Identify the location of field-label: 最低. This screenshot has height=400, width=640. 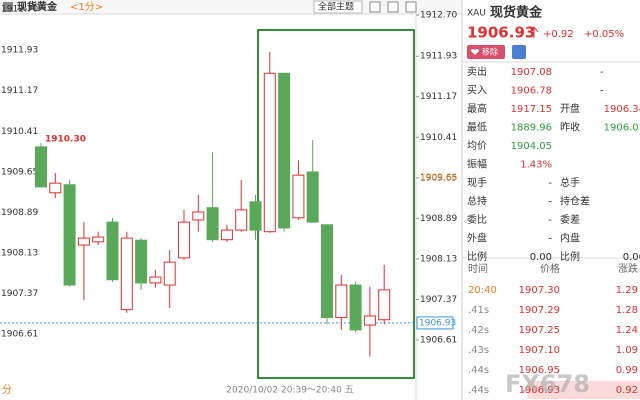
(477, 127).